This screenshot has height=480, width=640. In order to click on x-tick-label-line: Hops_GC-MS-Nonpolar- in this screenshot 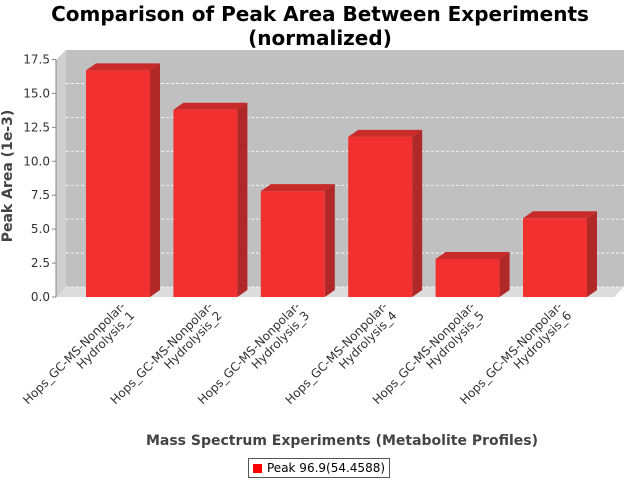, I will do `click(74, 353)`.